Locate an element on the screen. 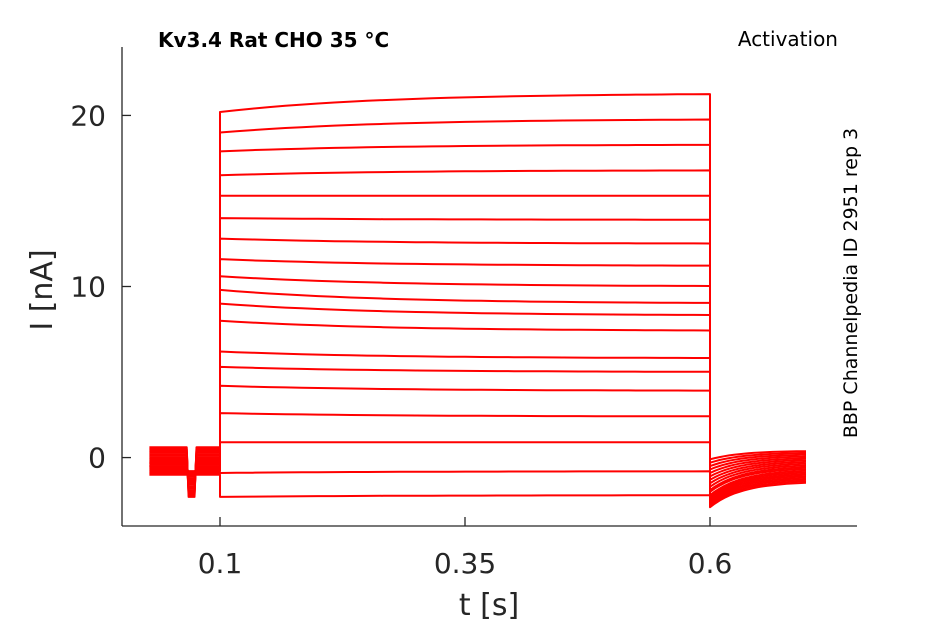 Image resolution: width=945 pixels, height=624 pixels. x-axis-title: t [s] is located at coordinates (489, 605).